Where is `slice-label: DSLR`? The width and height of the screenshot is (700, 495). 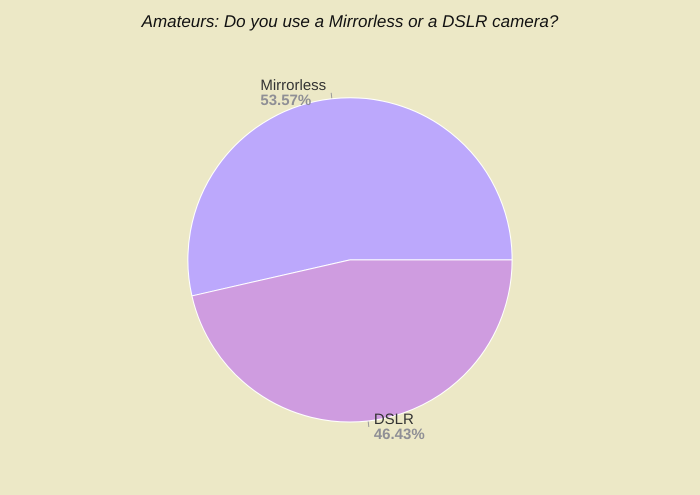
slice-label: DSLR is located at coordinates (394, 419).